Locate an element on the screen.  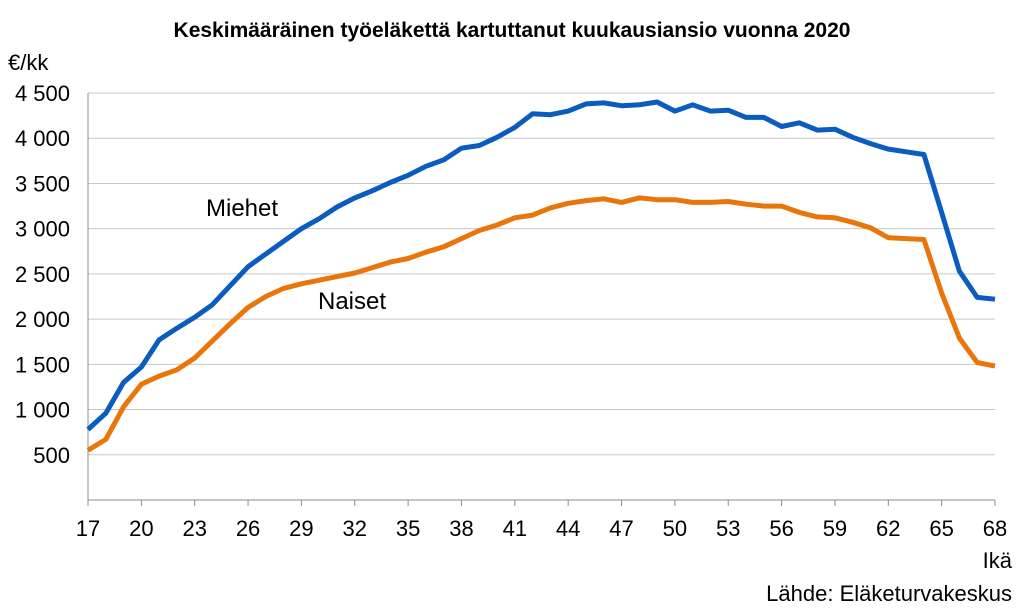
x-tick-label: 17 is located at coordinates (88, 528).